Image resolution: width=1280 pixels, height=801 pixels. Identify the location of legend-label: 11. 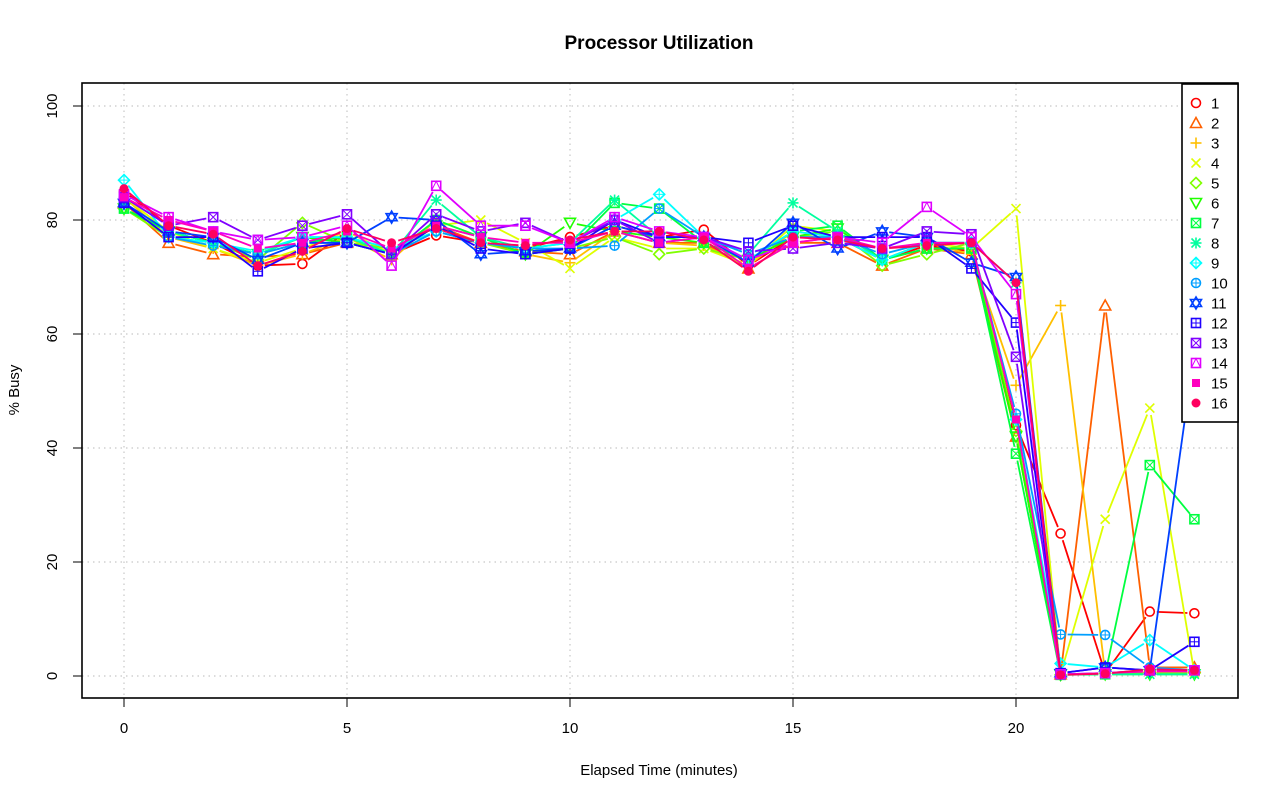
(1219, 304).